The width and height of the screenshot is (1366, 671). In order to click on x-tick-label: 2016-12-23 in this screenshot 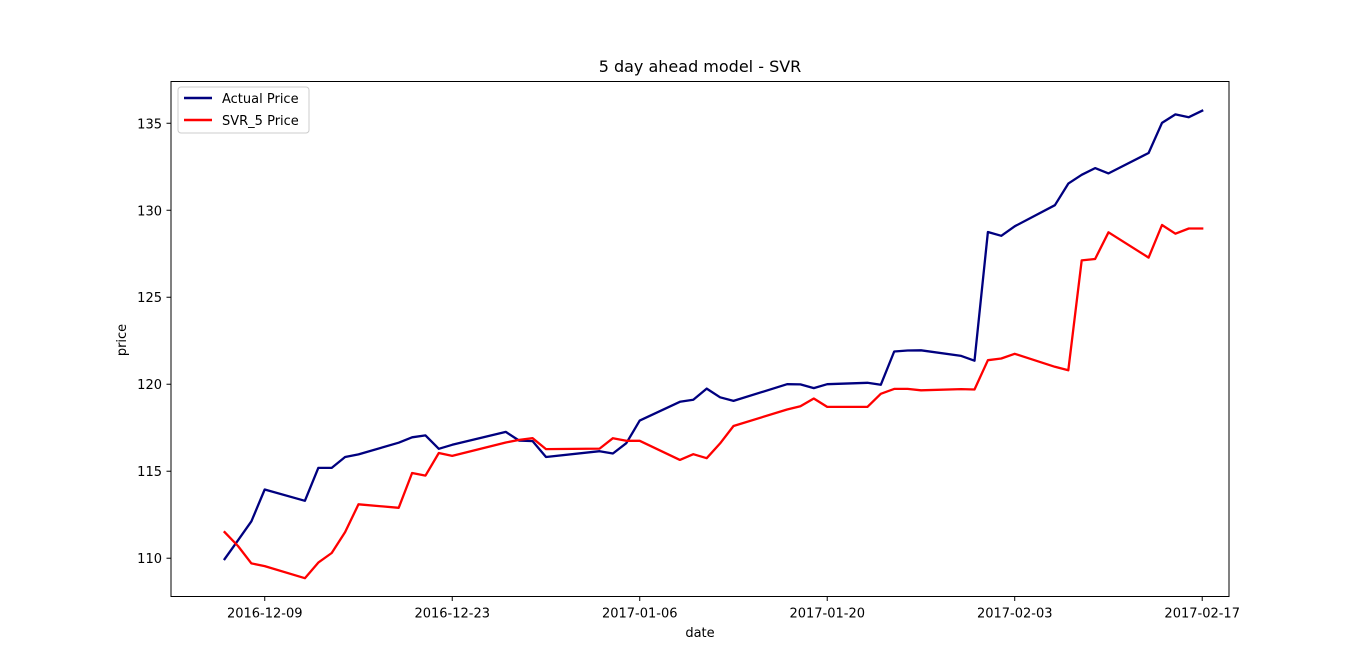, I will do `click(452, 614)`.